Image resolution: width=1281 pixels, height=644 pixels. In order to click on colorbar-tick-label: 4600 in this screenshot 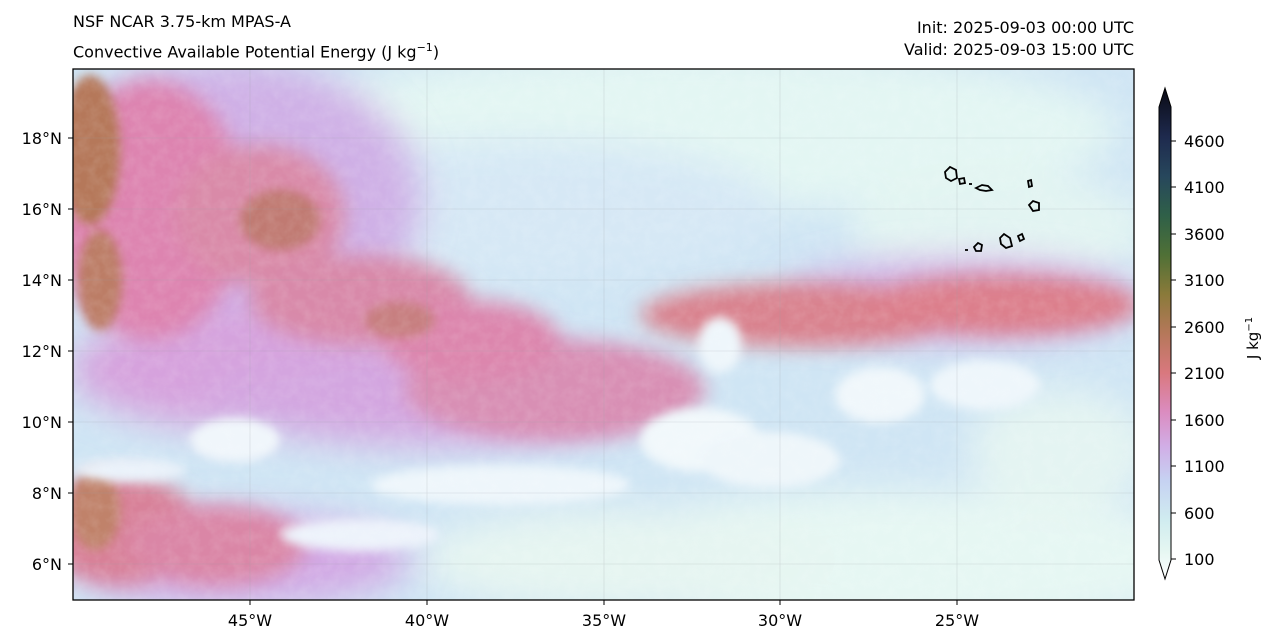, I will do `click(1204, 141)`.